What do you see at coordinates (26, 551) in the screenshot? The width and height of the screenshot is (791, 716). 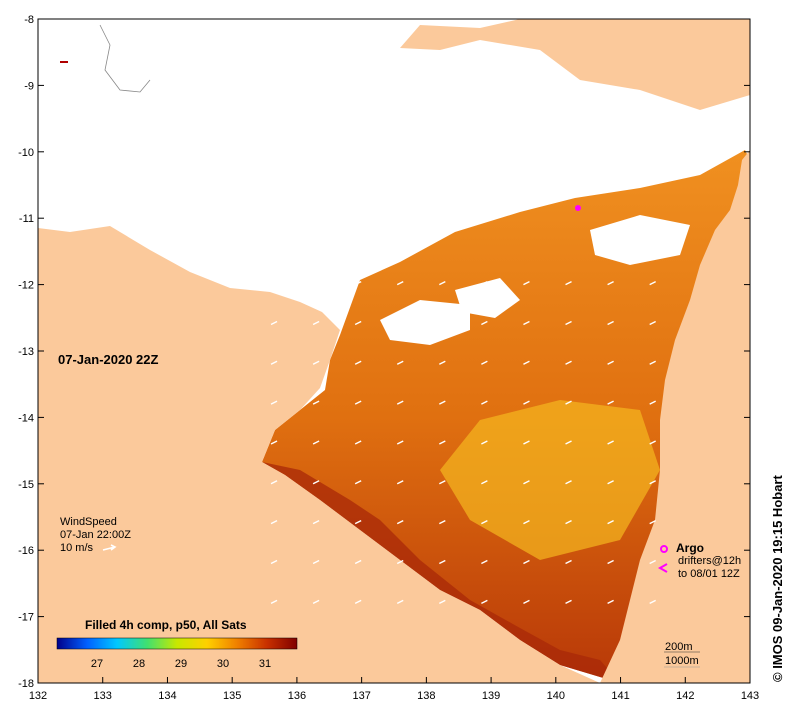 I see `lat-tick-label: -16` at bounding box center [26, 551].